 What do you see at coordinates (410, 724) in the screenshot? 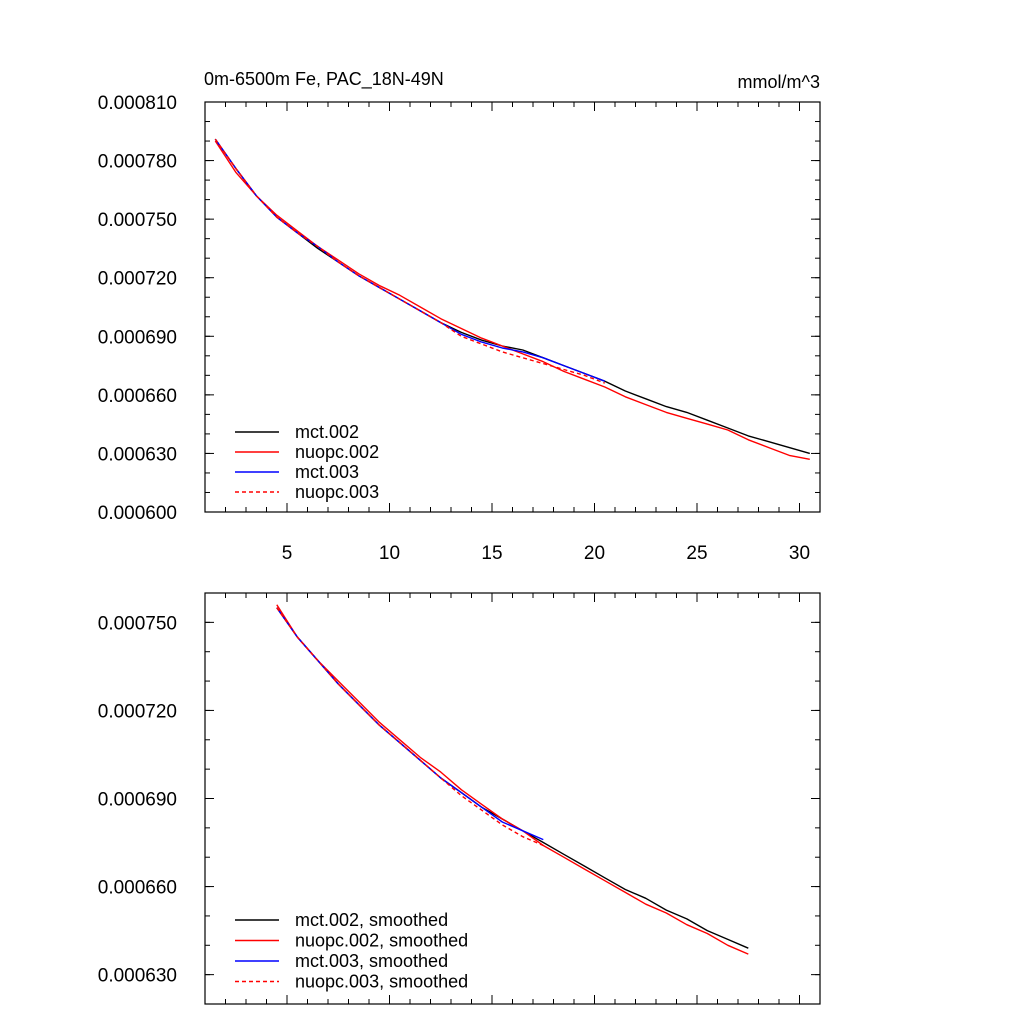
I see `series-line-mct-003-smoothed` at bounding box center [410, 724].